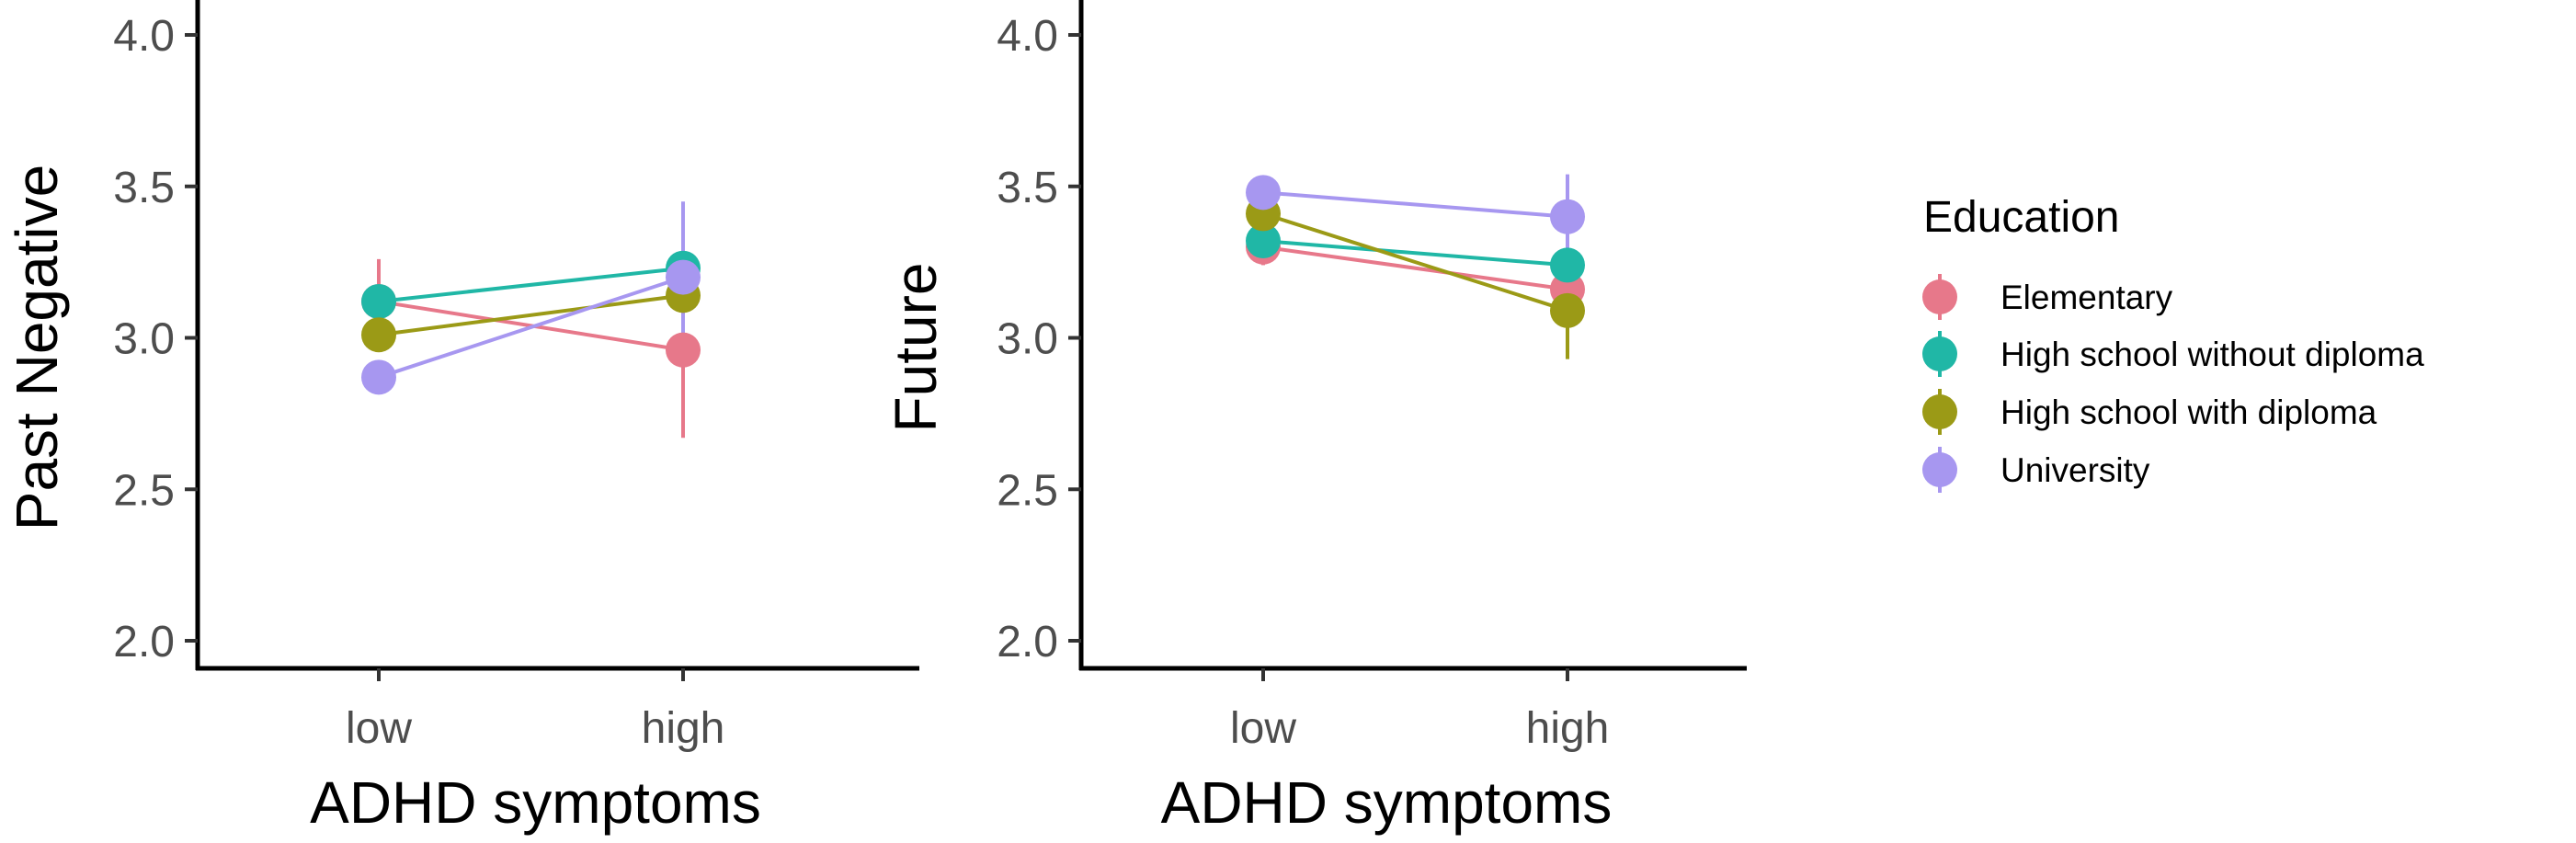 The height and width of the screenshot is (843, 2576). Describe the element at coordinates (37, 347) in the screenshot. I see `y-axis-title: Past Negative` at that location.